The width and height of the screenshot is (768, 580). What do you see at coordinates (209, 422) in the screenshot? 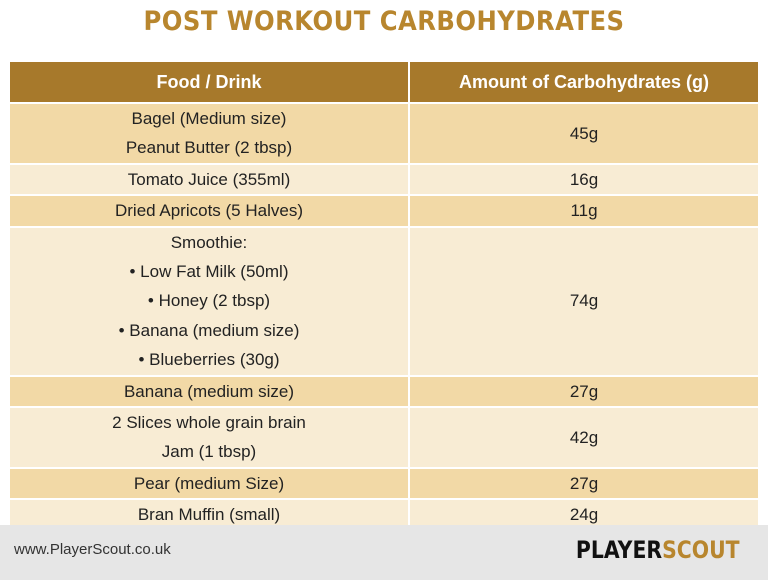
I see `food-line: 2 Slices whole grain brain` at bounding box center [209, 422].